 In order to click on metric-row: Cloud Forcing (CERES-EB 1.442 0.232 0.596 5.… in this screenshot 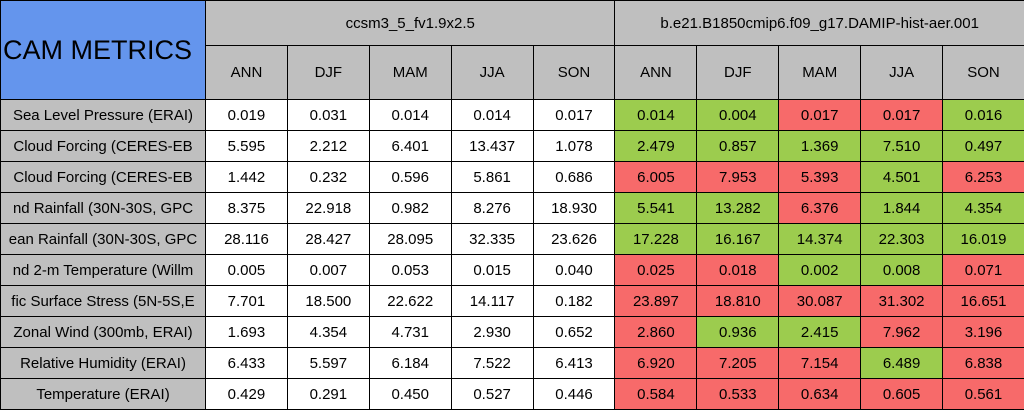, I will do `click(512, 177)`.